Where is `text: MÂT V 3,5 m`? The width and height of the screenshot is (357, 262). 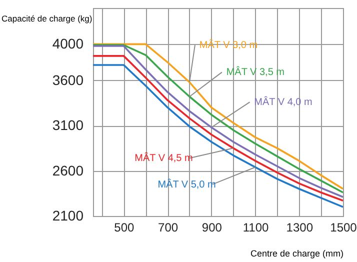
text: MÂT V 3,5 m is located at coordinates (255, 72).